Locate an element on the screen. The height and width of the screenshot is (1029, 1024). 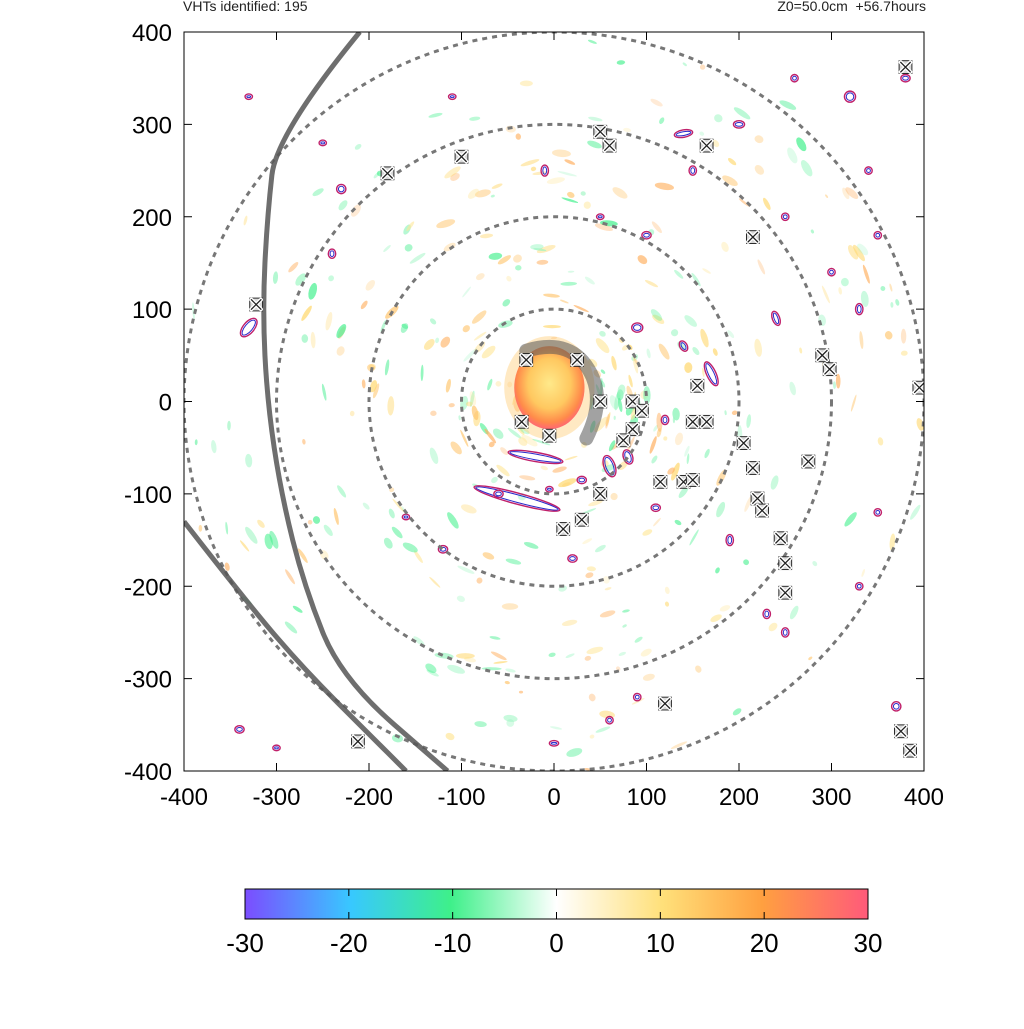
colorbar-tick-label: -10 is located at coordinates (453, 943).